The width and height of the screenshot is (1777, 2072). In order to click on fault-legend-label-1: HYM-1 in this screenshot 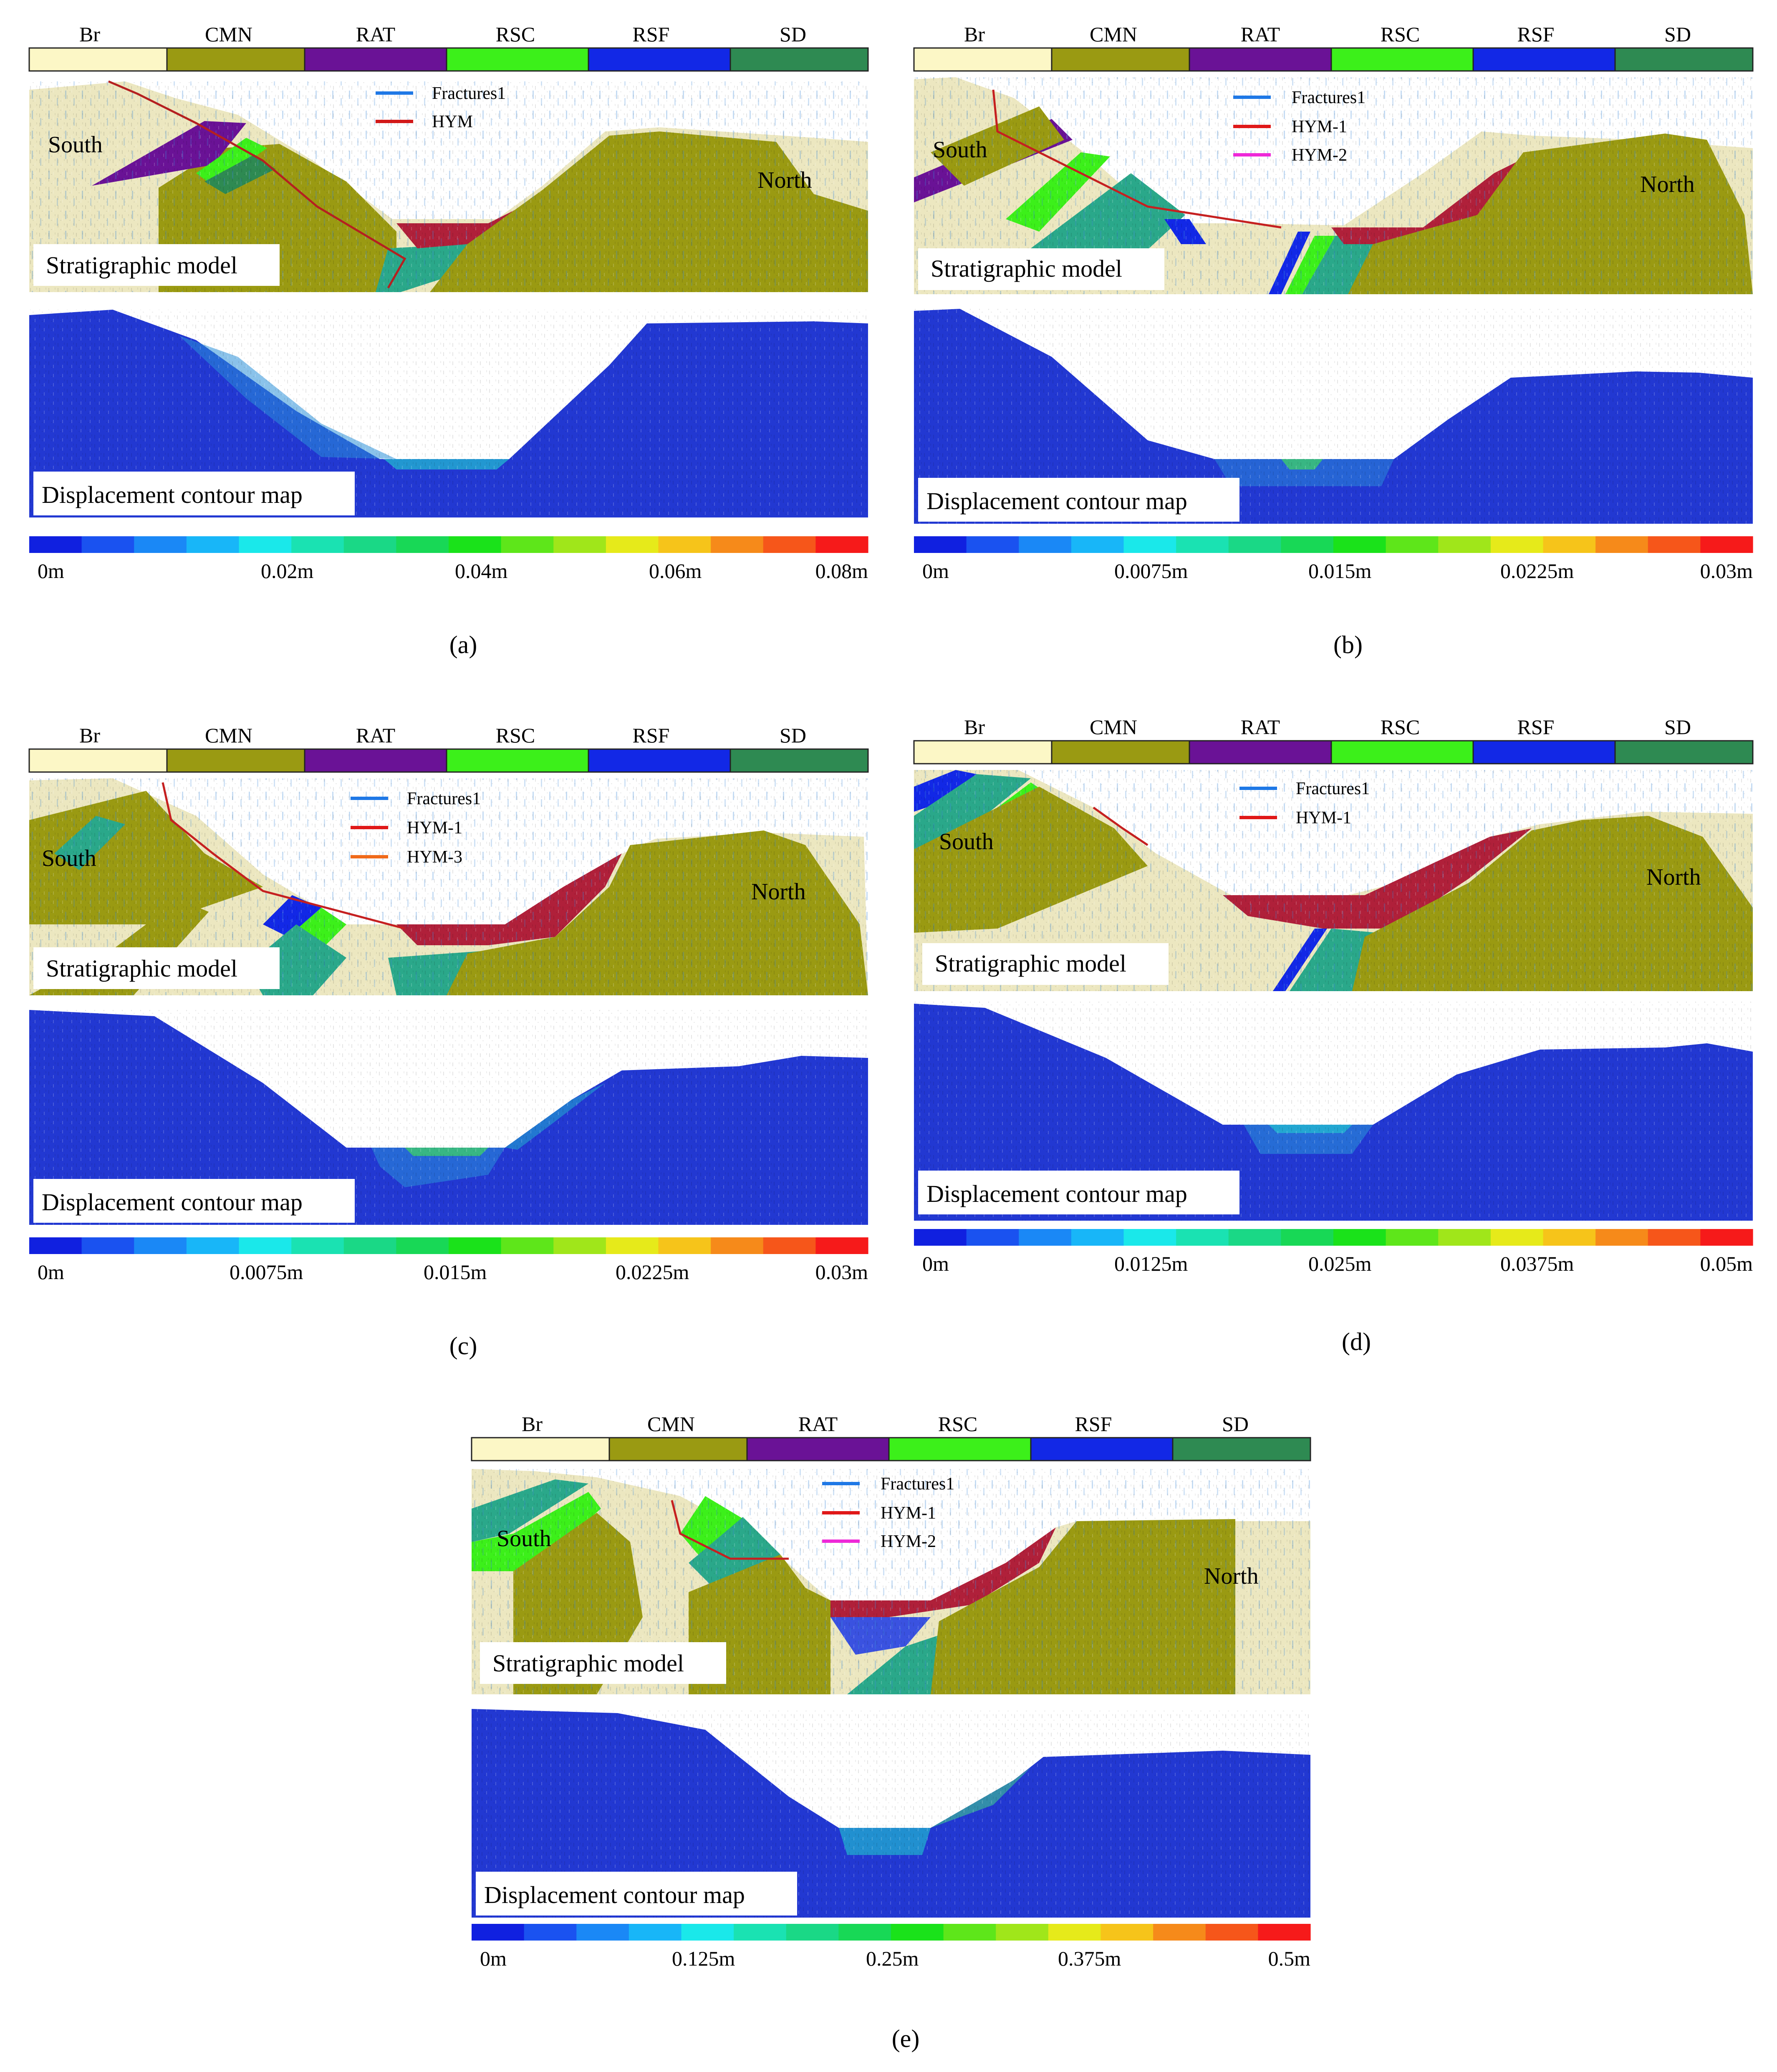, I will do `click(1319, 126)`.